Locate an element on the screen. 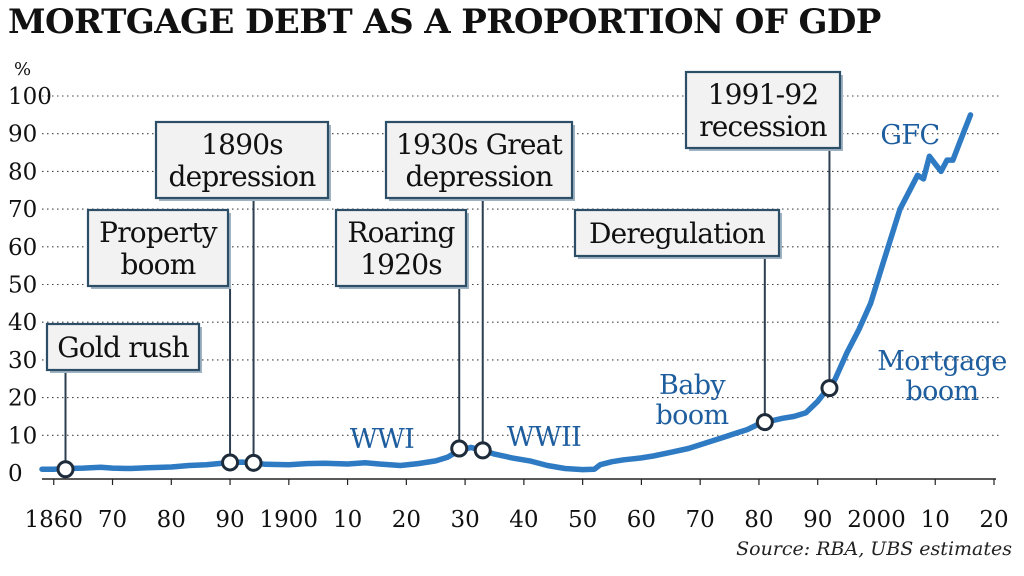 This screenshot has width=1024, height=576. annotation-label: GFC is located at coordinates (909, 135).